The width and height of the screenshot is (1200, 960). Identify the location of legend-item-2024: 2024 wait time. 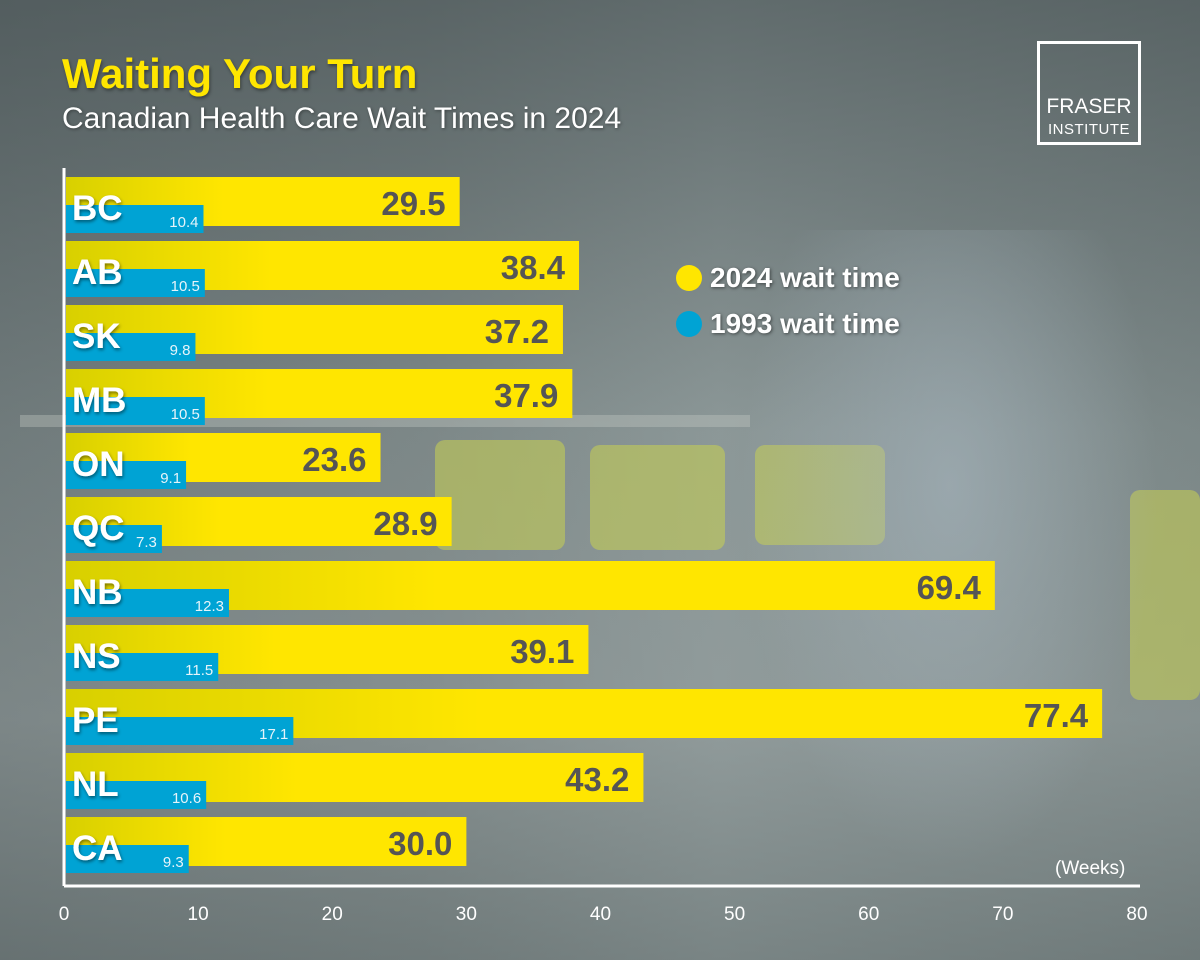
(788, 278).